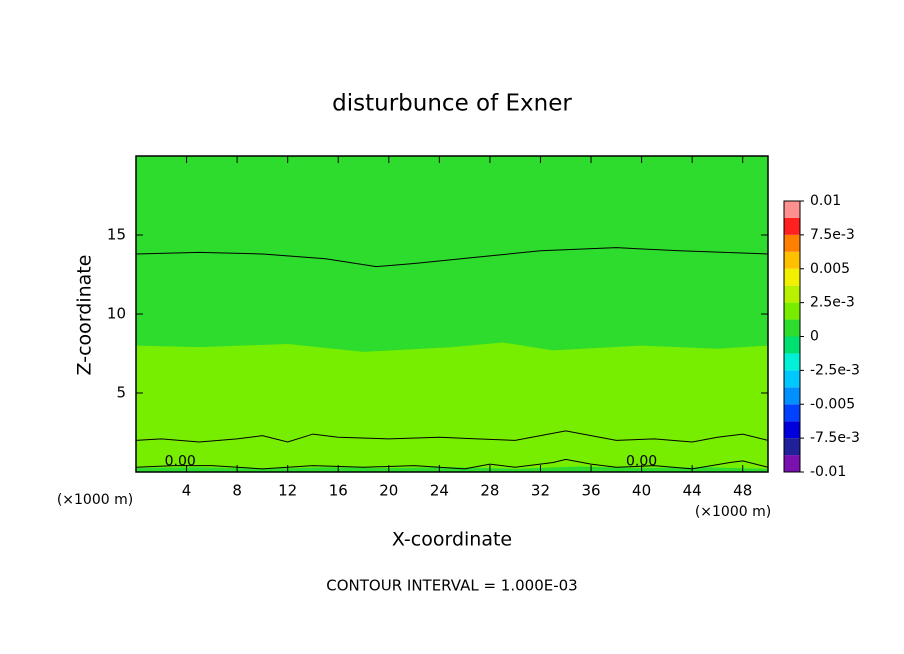 This screenshot has height=654, width=904. I want to click on y-tick-label: 10, so click(116, 314).